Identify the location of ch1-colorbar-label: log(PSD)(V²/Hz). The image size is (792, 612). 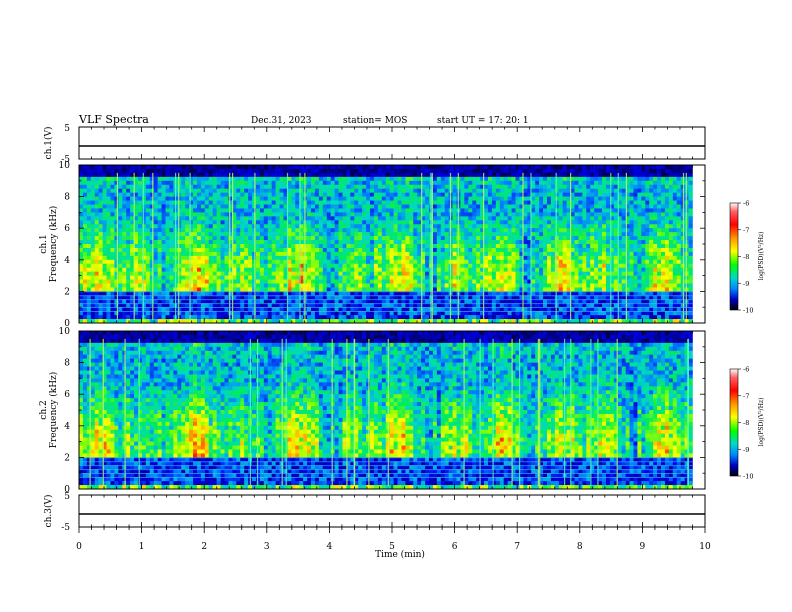
(761, 256).